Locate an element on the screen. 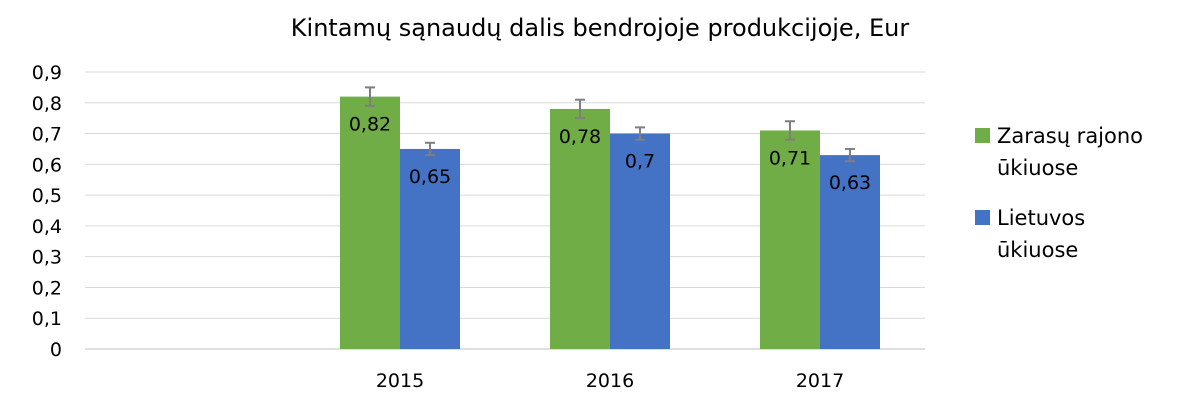 This screenshot has width=1200, height=413. data-label: 0,63 is located at coordinates (850, 183).